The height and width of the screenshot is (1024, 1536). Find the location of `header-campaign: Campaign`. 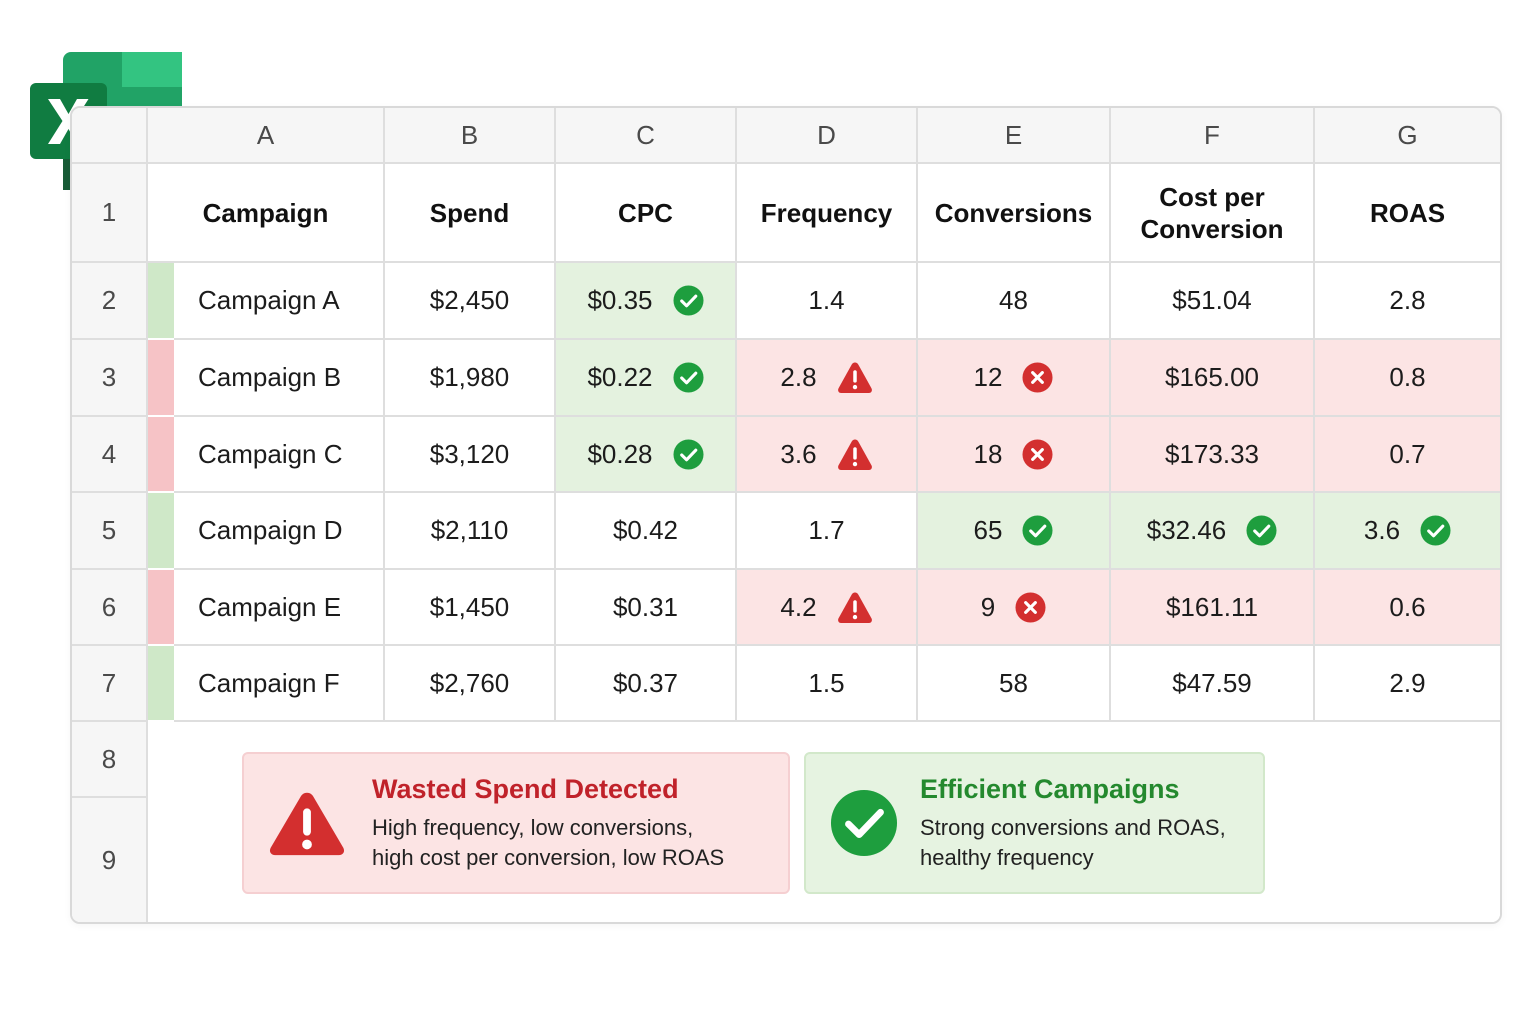

header-campaign: Campaign is located at coordinates (266, 213).